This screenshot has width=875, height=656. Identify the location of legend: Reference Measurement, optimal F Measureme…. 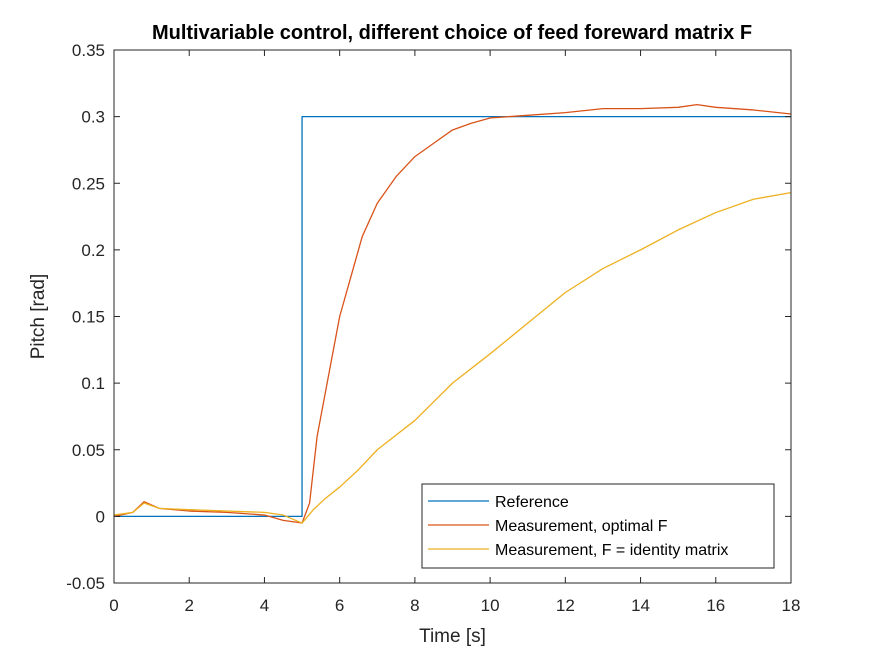
(598, 526).